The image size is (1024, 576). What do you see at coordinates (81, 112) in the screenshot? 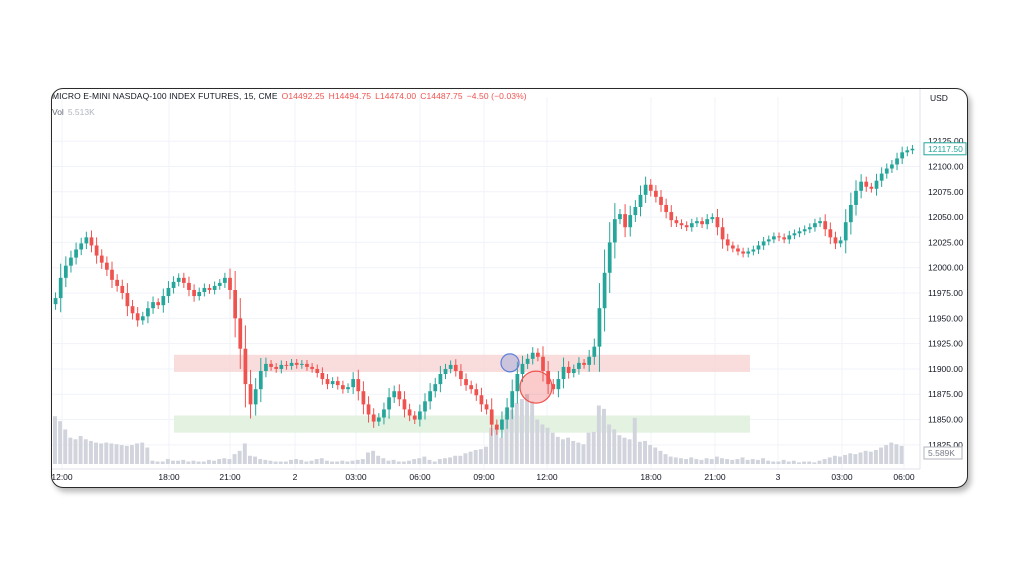
I see `volume-legend-value: 5.513K` at bounding box center [81, 112].